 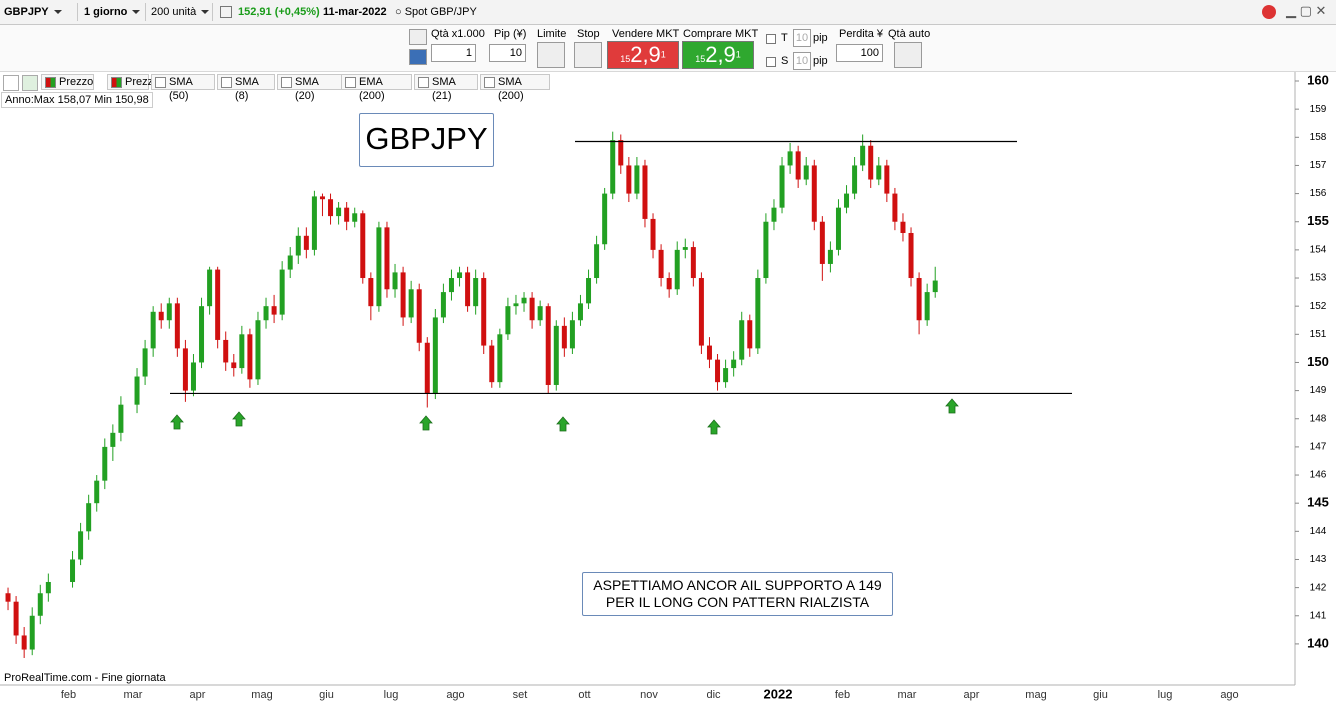 I want to click on s-pip-unit: pip, so click(x=820, y=61).